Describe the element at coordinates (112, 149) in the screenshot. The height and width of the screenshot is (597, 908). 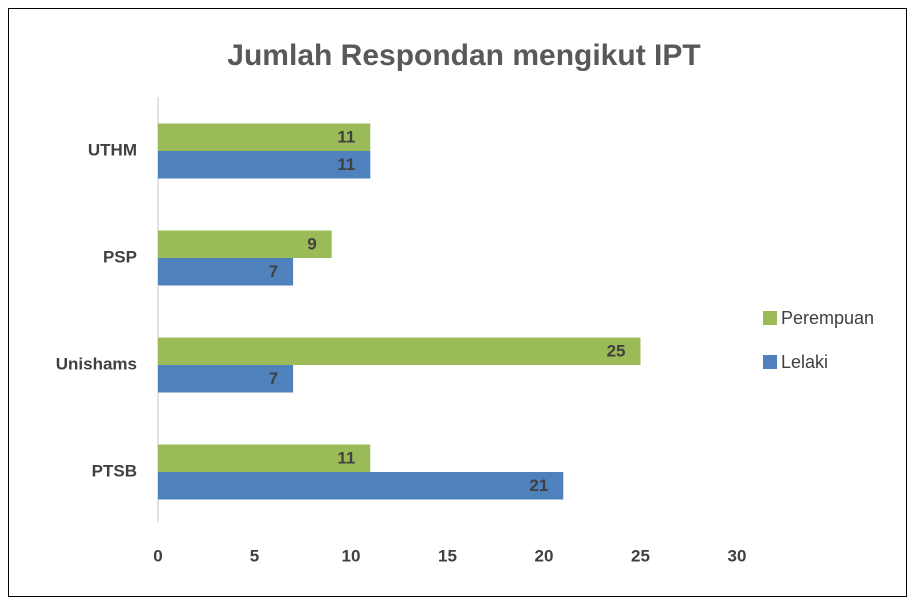
I see `y-tick-label: UTHM` at that location.